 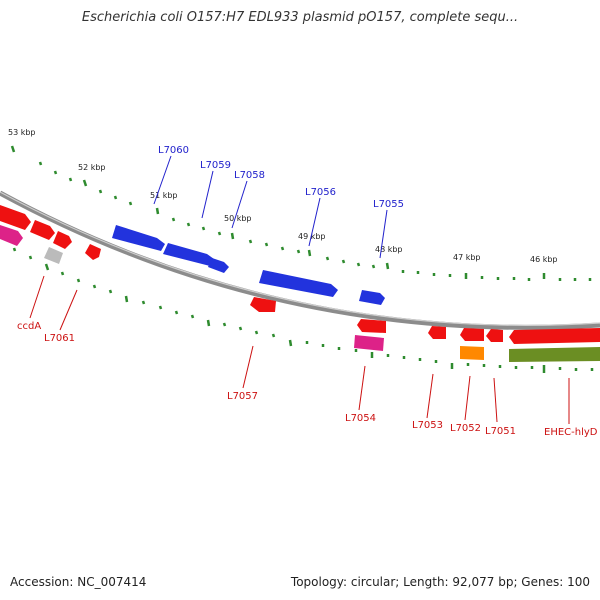 What do you see at coordinates (388, 204) in the screenshot?
I see `gene-label-L7055: L7055` at bounding box center [388, 204].